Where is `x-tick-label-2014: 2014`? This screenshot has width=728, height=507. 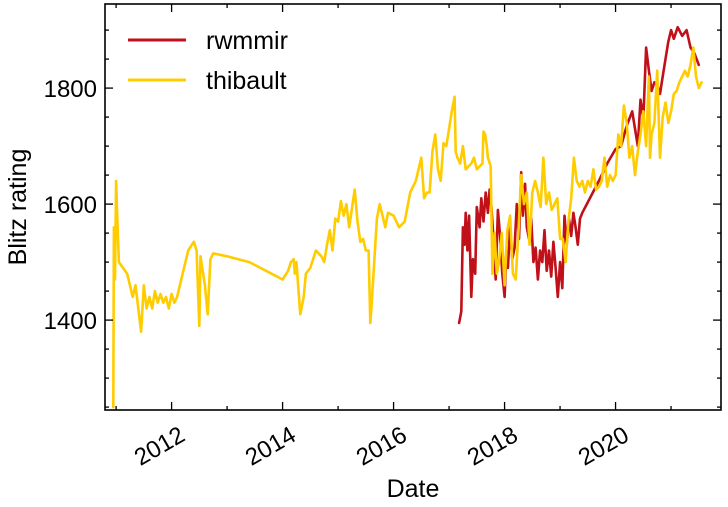 x-tick-label-2014: 2014 is located at coordinates (271, 446).